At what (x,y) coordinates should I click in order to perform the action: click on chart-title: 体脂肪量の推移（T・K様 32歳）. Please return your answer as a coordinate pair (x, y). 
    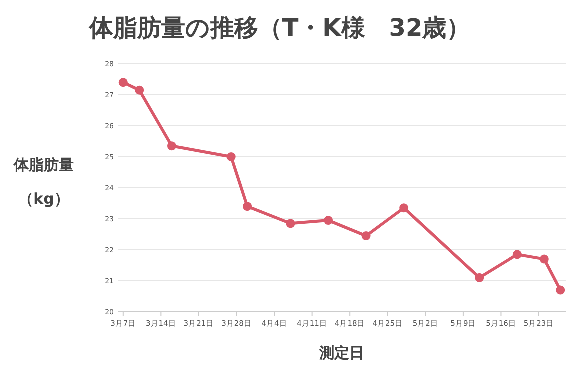
    Looking at the image, I should click on (279, 28).